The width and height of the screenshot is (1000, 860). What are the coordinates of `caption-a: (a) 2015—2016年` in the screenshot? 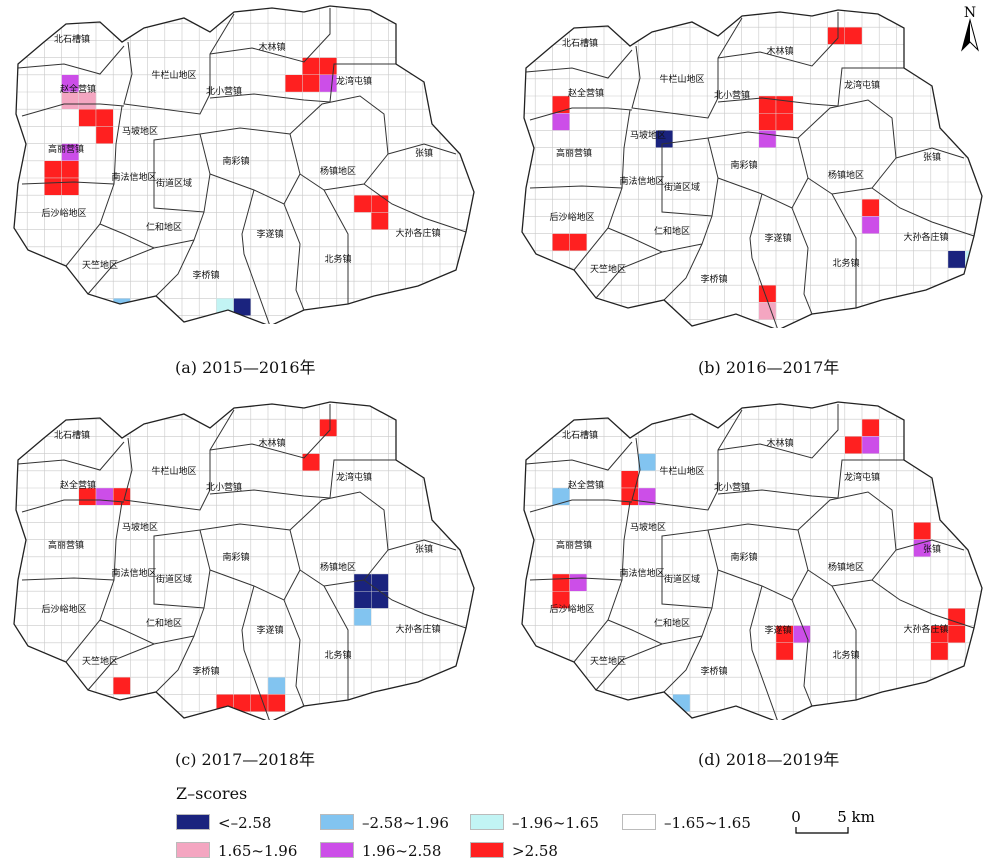 It's located at (245, 367).